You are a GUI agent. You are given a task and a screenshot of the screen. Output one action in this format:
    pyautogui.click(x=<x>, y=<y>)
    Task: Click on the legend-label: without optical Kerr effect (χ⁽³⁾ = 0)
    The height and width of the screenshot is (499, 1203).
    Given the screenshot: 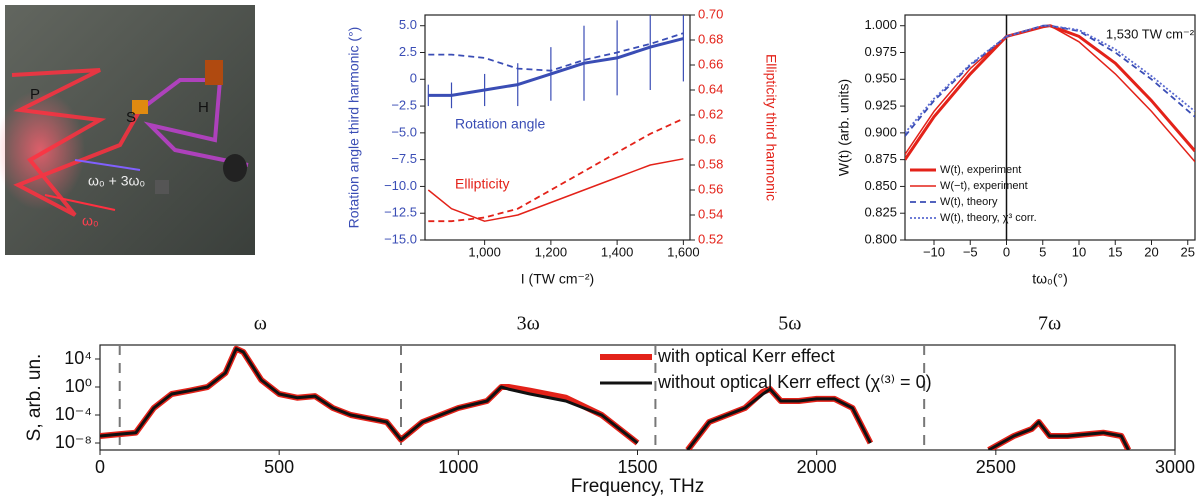 What is the action you would take?
    pyautogui.click(x=794, y=382)
    